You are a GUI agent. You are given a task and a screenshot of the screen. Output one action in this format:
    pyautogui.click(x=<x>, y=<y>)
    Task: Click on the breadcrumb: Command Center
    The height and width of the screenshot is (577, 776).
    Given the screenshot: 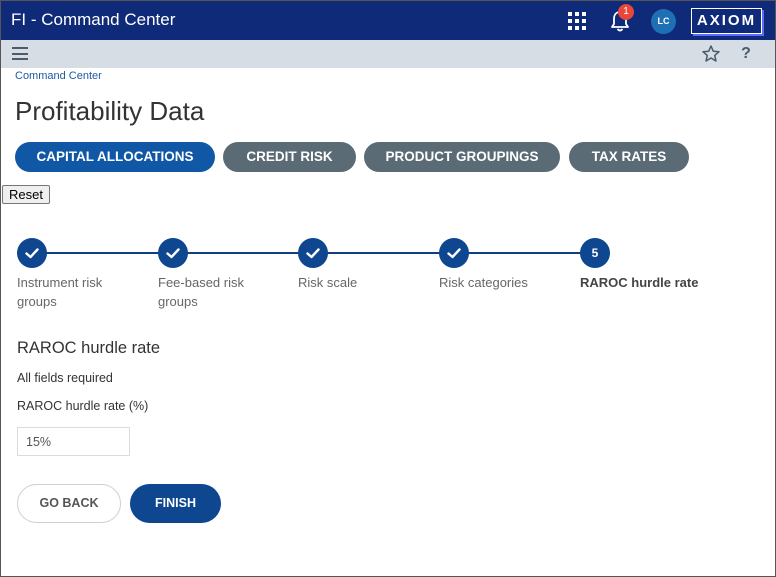 What is the action you would take?
    pyautogui.click(x=58, y=76)
    